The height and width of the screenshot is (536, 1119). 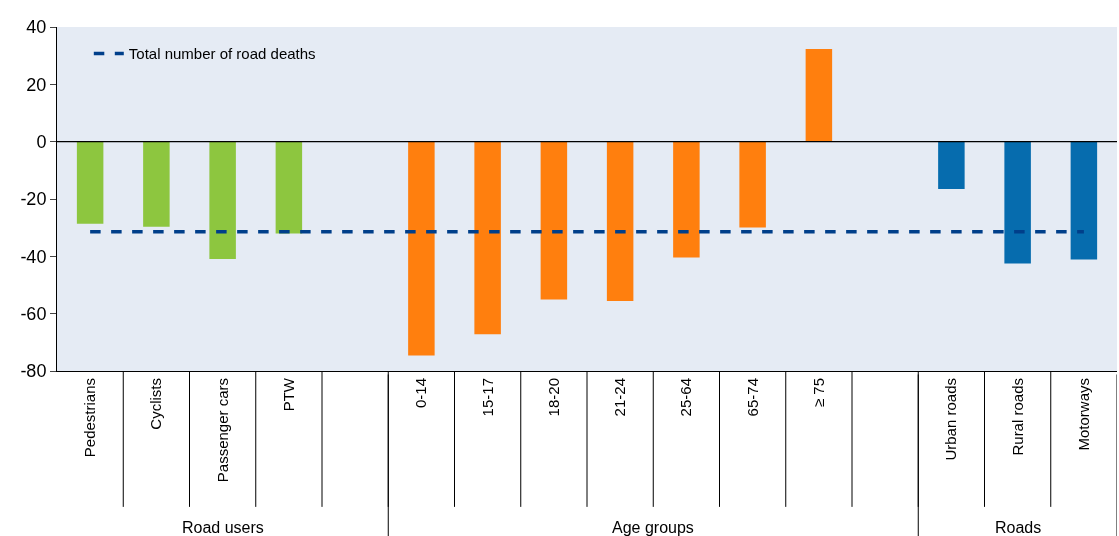 What do you see at coordinates (686, 397) in the screenshot?
I see `x-tick-label: 25-64` at bounding box center [686, 397].